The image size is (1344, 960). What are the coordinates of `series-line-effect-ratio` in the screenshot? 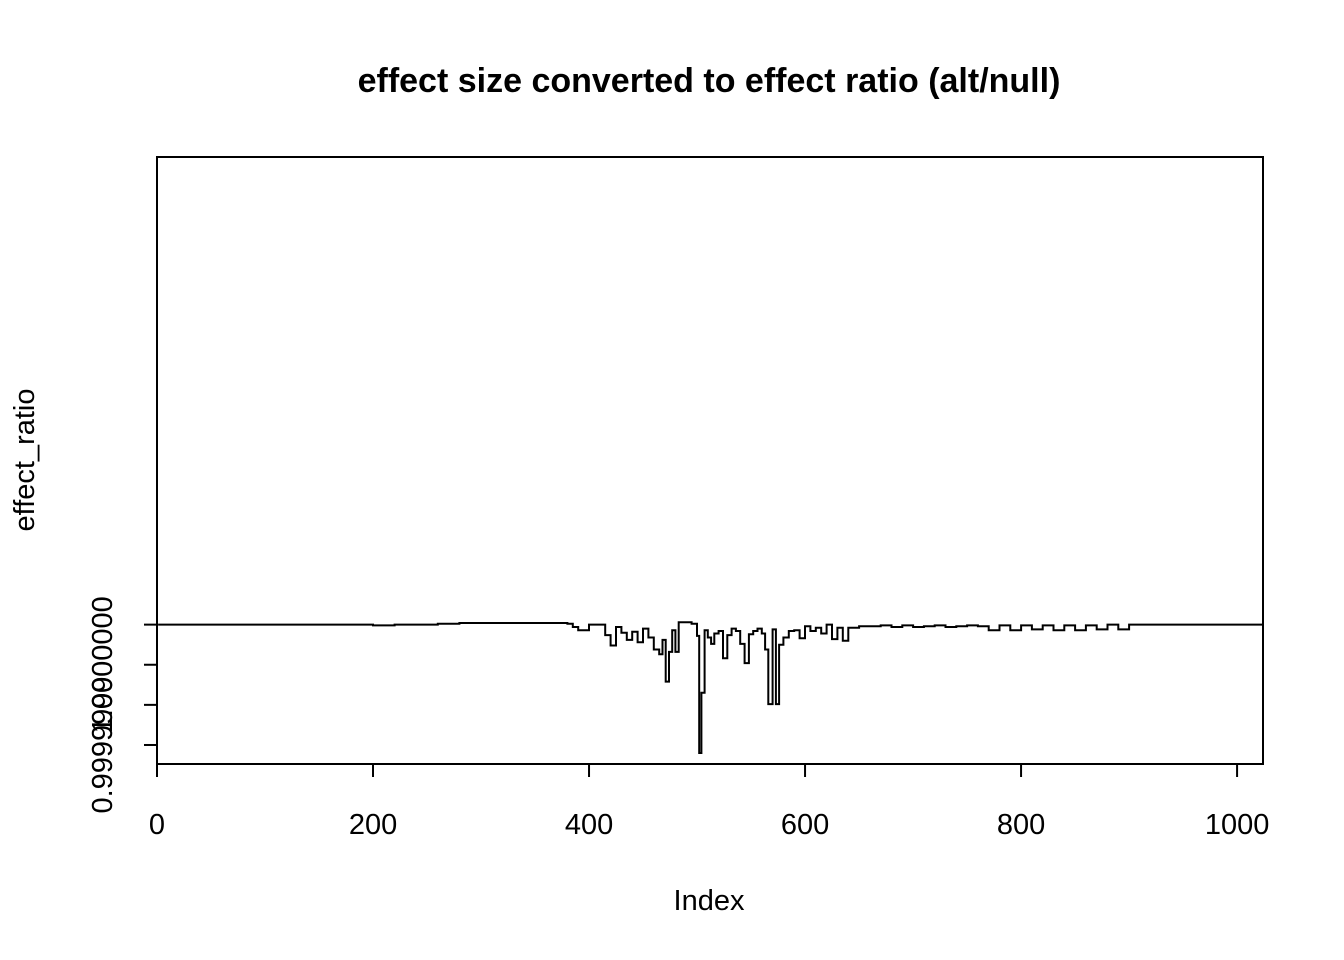 It's located at (710, 687).